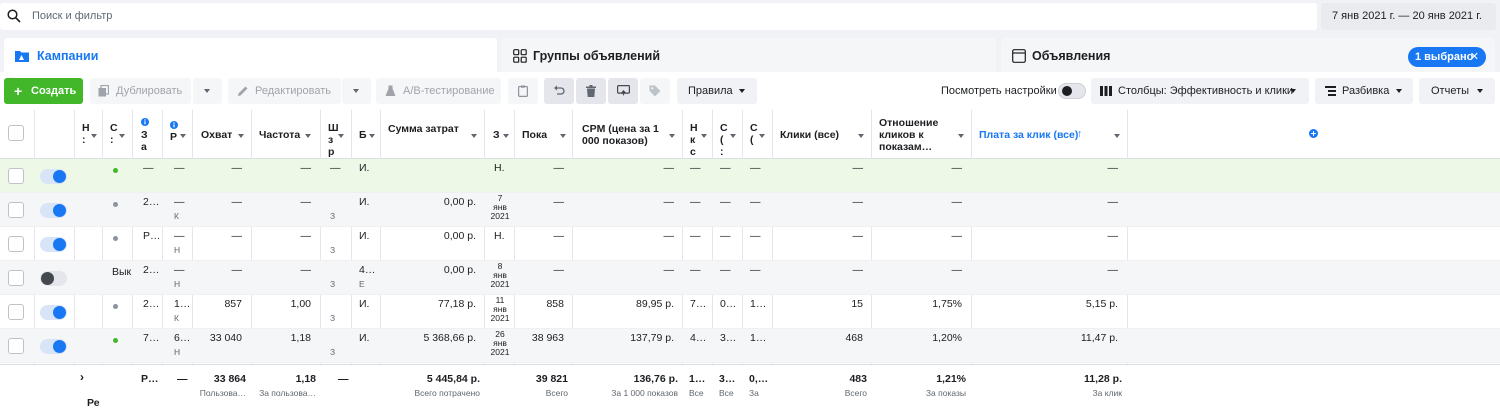  Describe the element at coordinates (961, 136) in the screenshot. I see `sort-caret-icon` at that location.